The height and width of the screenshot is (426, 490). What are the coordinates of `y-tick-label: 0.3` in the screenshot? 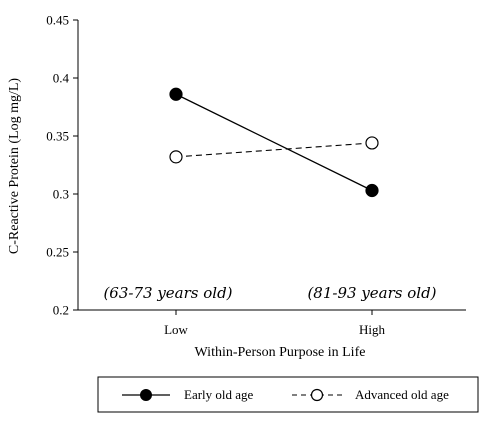 It's located at (61, 194).